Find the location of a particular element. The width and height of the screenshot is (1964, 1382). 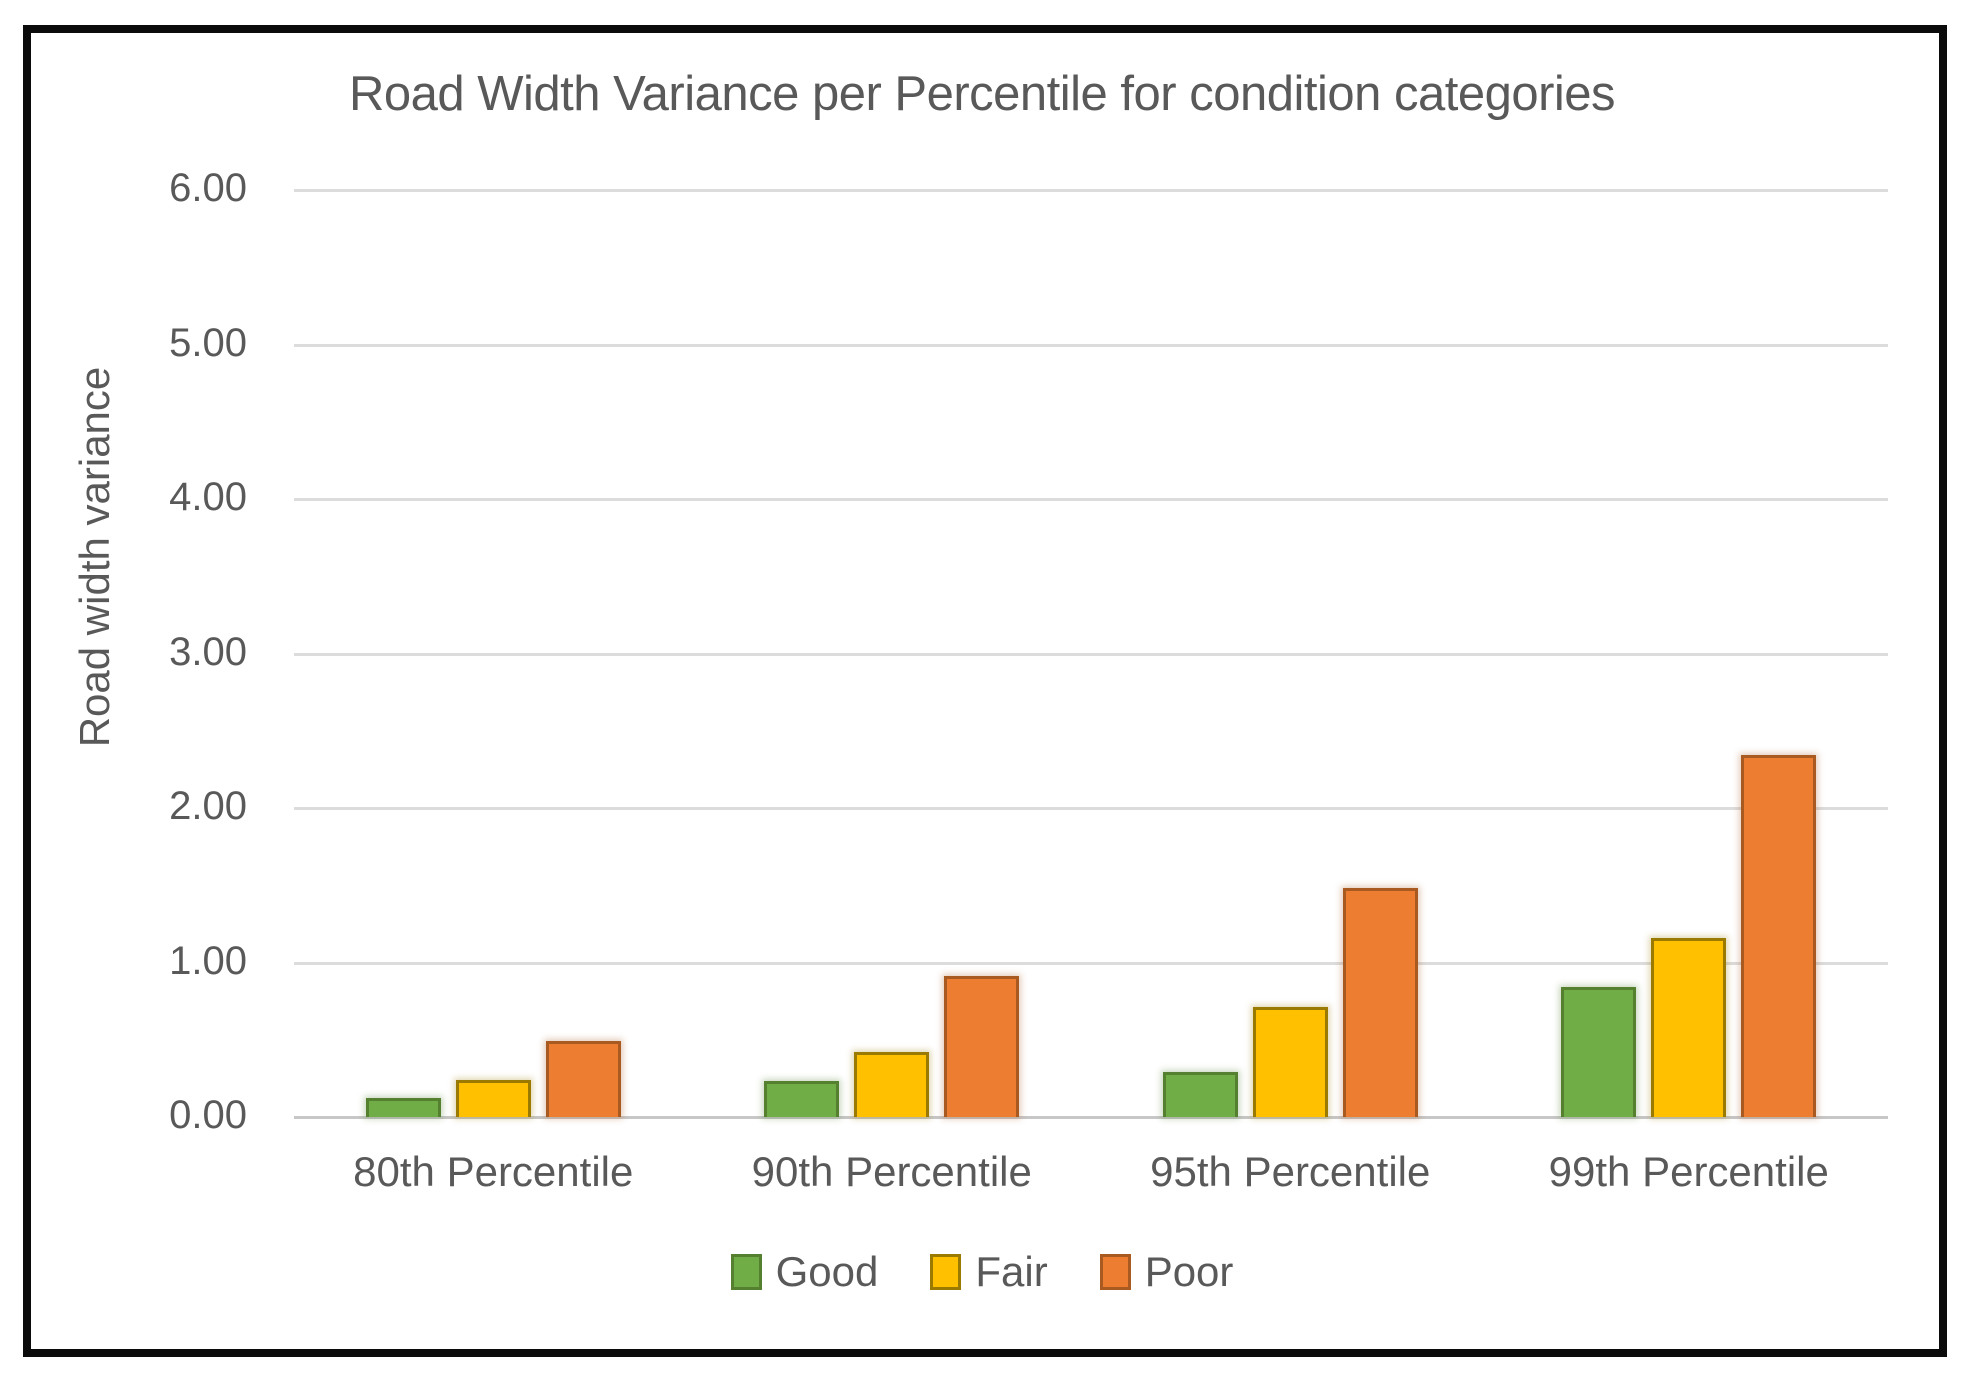

legend: Good Fair Poor is located at coordinates (982, 1272).